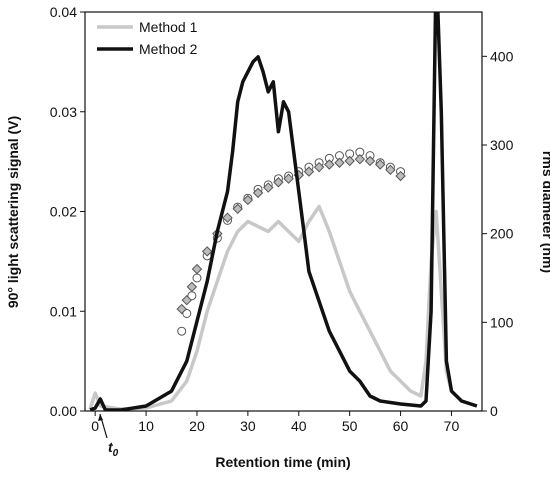 The image size is (550, 479). Describe the element at coordinates (63, 411) in the screenshot. I see `y-tick-label: 0.00` at that location.